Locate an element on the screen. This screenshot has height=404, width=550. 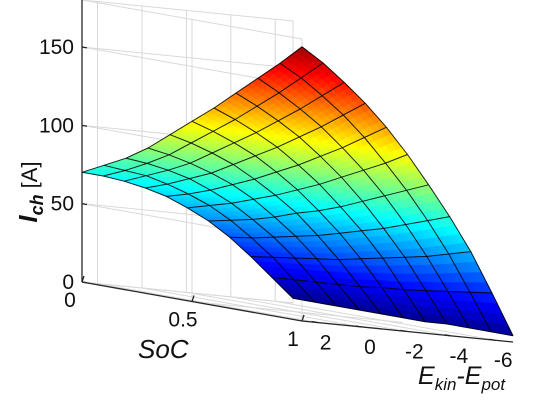
y-label-b-sub: pot is located at coordinates (493, 384).